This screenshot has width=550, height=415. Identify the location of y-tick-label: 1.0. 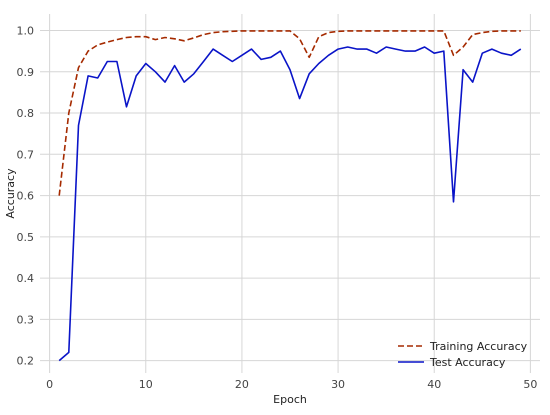
(26, 31).